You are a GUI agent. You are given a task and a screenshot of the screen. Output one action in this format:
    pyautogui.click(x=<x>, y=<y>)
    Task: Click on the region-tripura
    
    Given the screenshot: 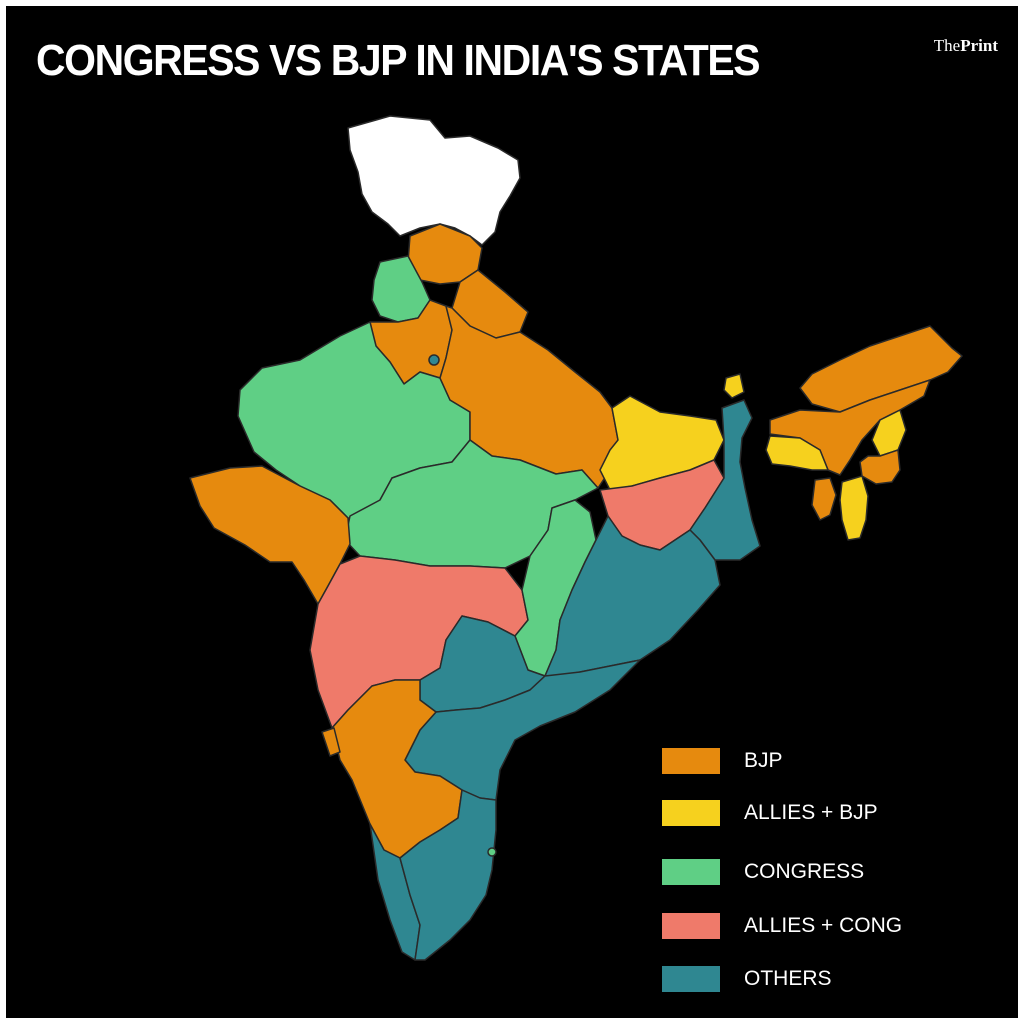 What is the action you would take?
    pyautogui.click(x=824, y=499)
    